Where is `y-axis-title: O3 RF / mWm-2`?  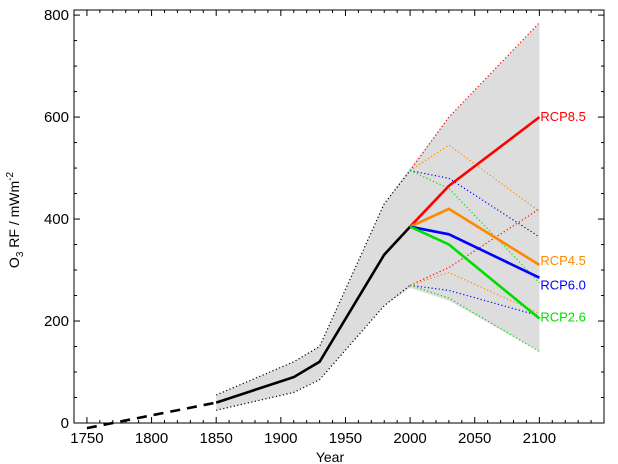
y-axis-title: O3 RF / mWm-2 is located at coordinates (15, 220).